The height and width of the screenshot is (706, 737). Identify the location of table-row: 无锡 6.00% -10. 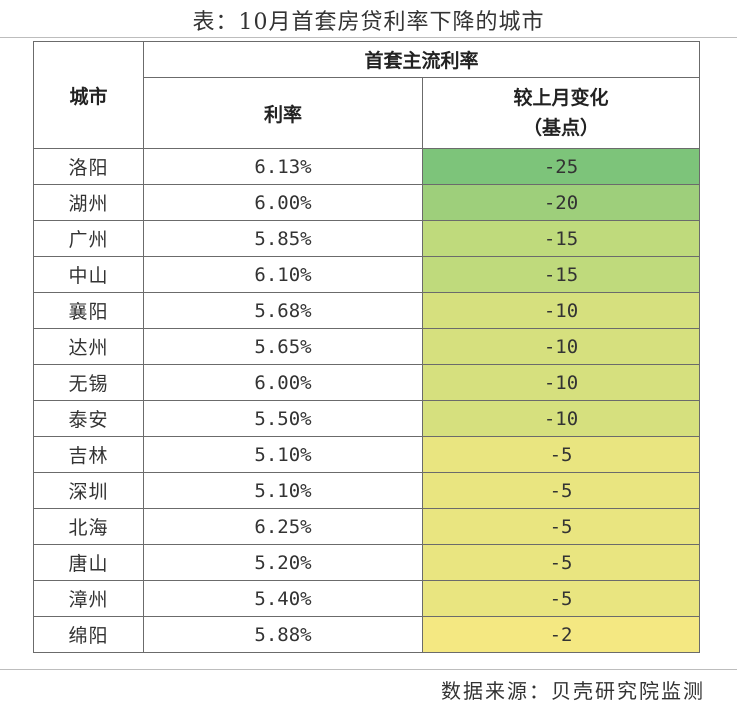
(367, 382).